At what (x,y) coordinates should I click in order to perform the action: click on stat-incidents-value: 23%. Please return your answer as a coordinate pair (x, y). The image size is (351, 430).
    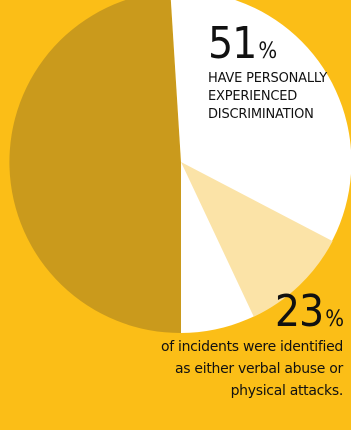
    Looking at the image, I should click on (309, 311).